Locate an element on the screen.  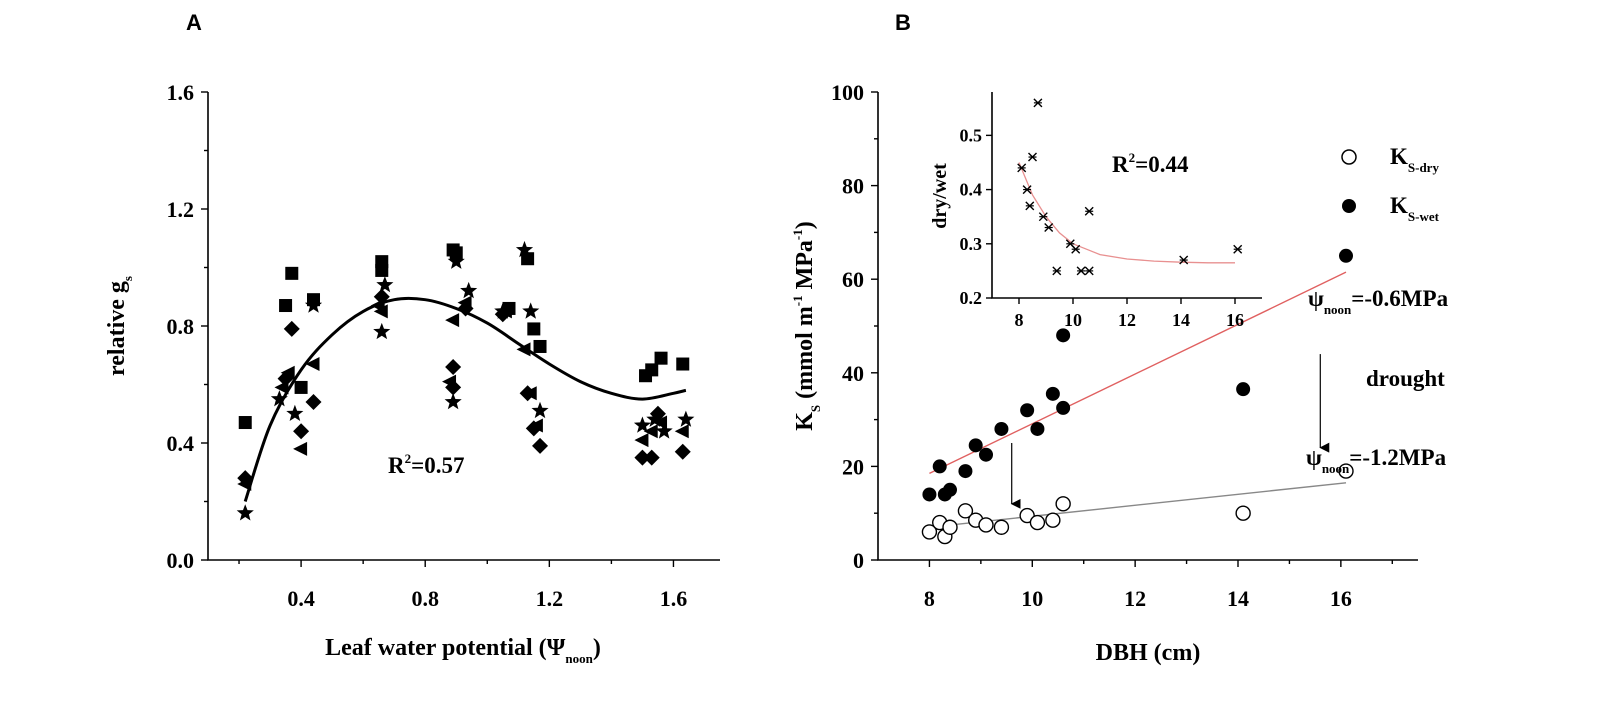
x-tick-label: 1.2 is located at coordinates (550, 598).